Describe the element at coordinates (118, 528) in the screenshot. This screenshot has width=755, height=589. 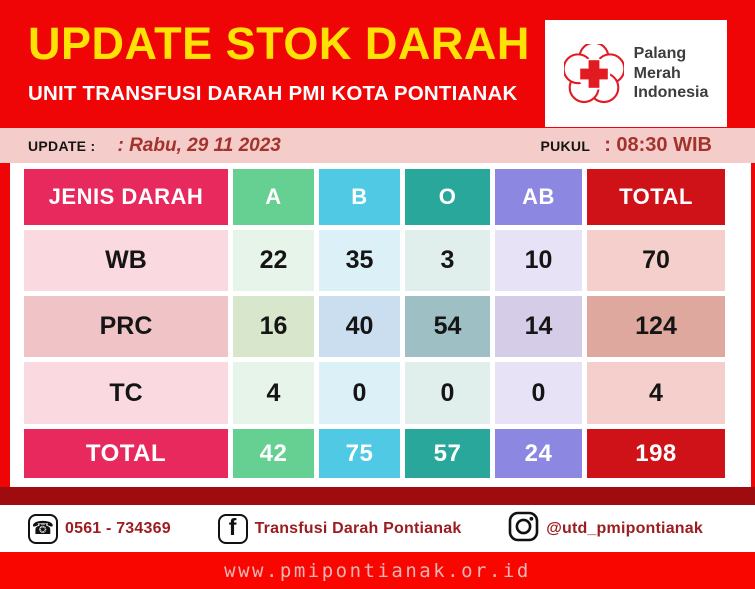
I see `phone-number: 0561 - 734369` at that location.